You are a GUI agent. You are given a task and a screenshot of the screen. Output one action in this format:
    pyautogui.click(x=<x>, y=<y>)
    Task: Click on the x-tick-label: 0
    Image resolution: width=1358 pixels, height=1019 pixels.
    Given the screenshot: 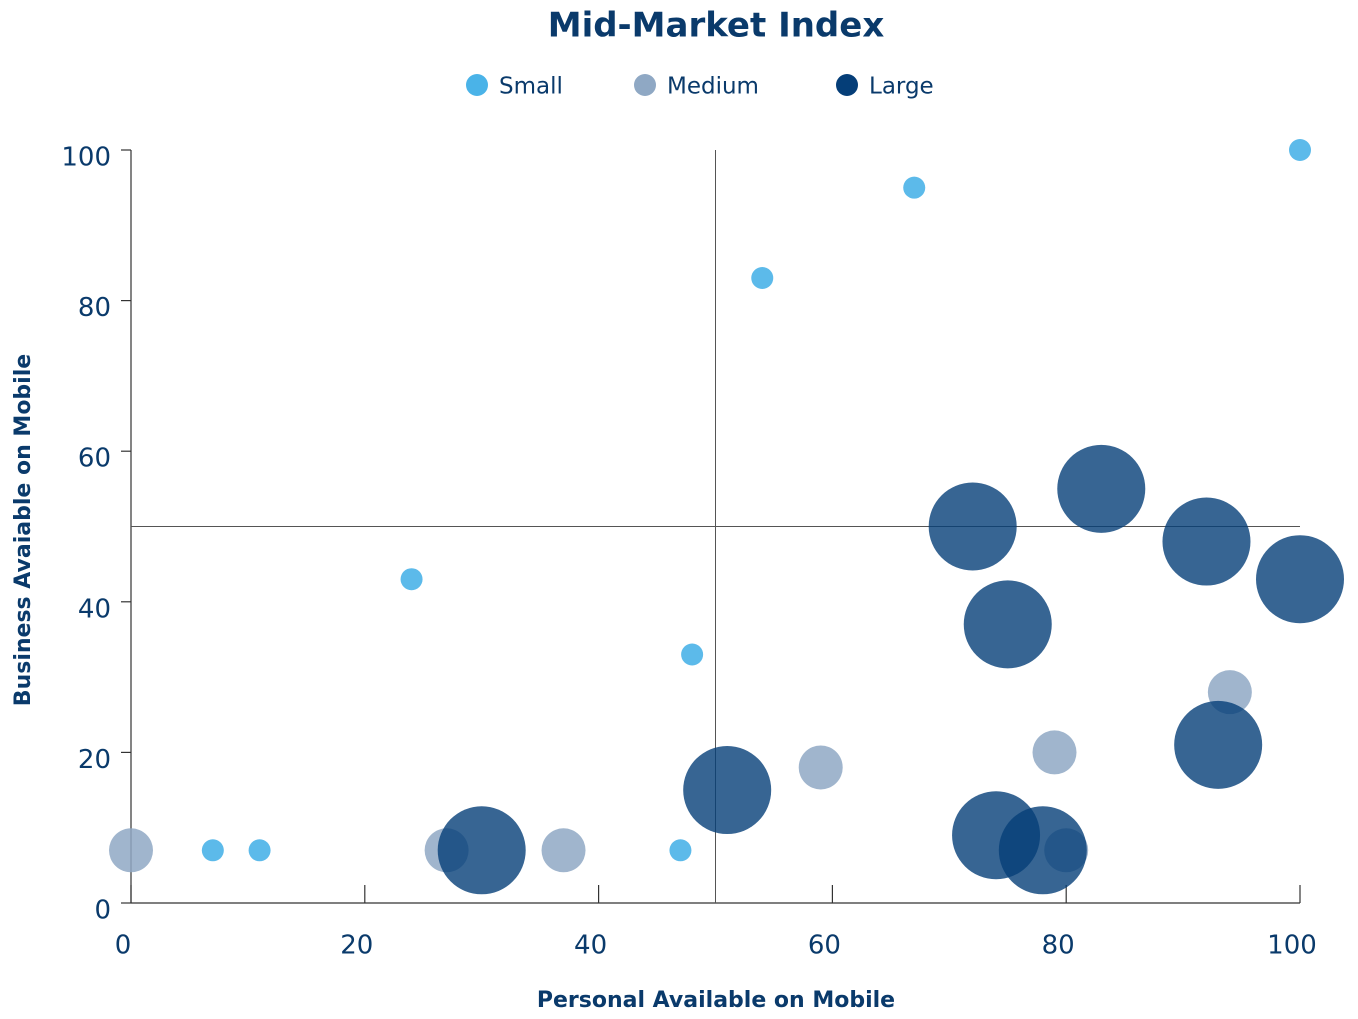 What is the action you would take?
    pyautogui.click(x=123, y=946)
    